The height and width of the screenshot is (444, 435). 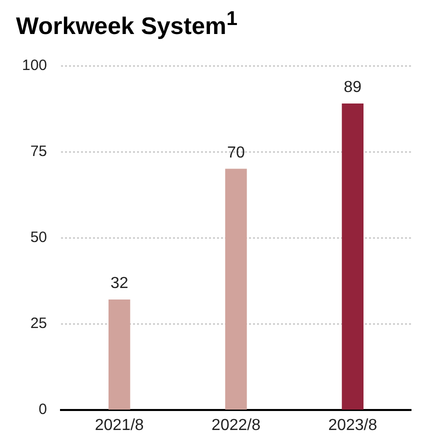 I want to click on y-tick-label: 75, so click(x=39, y=151).